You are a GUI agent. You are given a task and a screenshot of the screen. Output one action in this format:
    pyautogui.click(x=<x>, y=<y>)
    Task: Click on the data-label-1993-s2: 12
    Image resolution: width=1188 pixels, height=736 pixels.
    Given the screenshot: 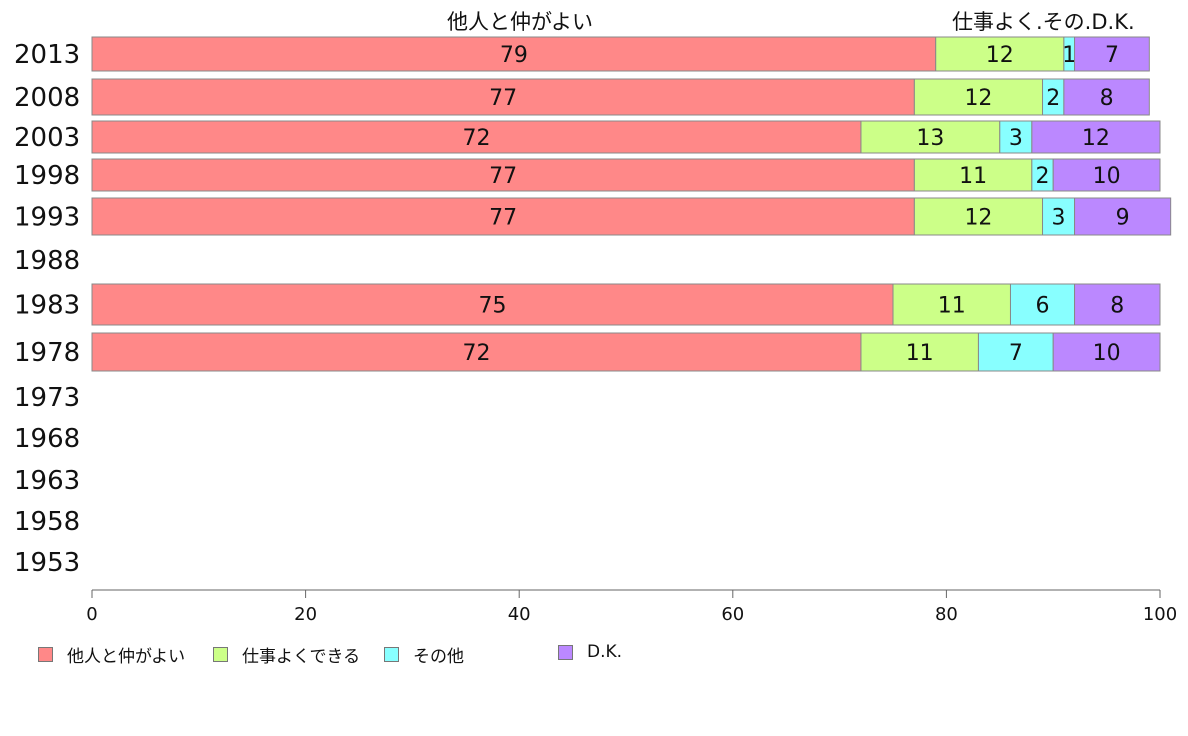 What is the action you would take?
    pyautogui.click(x=978, y=218)
    